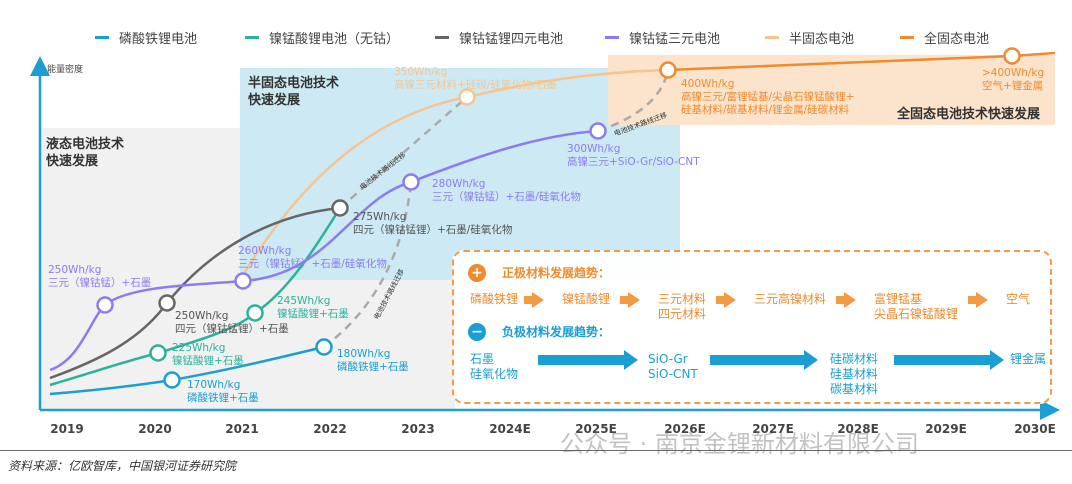  What do you see at coordinates (510, 429) in the screenshot?
I see `x-tick-label: 2024E` at bounding box center [510, 429].